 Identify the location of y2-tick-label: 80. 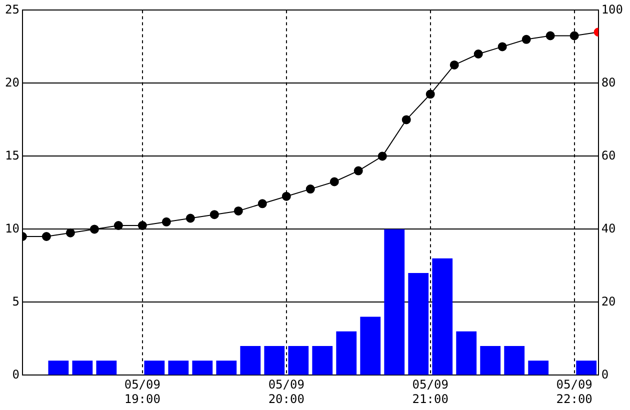
(608, 82).